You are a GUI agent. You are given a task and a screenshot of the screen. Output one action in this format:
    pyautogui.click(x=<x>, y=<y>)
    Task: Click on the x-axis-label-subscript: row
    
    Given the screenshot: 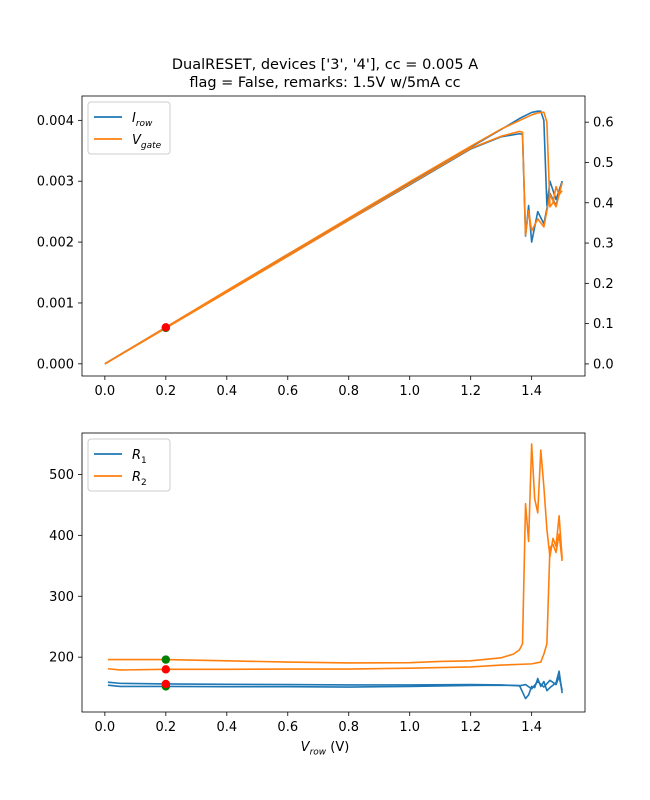 What is the action you would take?
    pyautogui.click(x=318, y=752)
    